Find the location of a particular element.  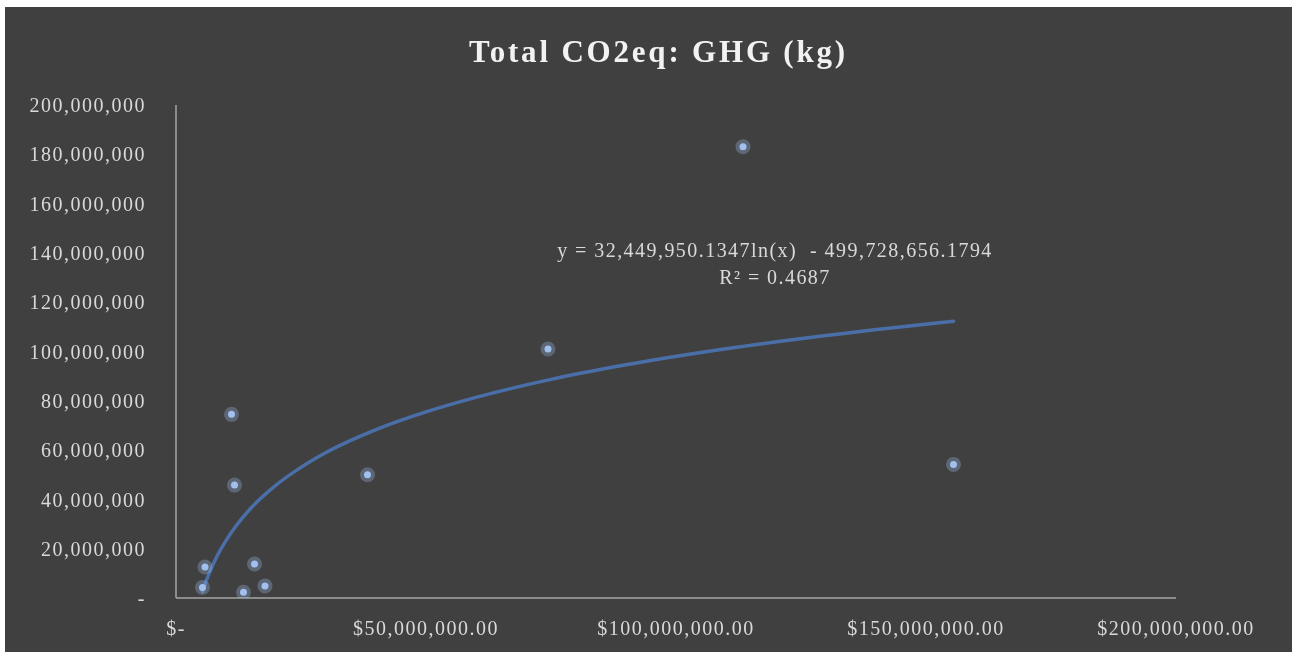

chart-title: Total CO2eq: GHG (kg) is located at coordinates (658, 52).